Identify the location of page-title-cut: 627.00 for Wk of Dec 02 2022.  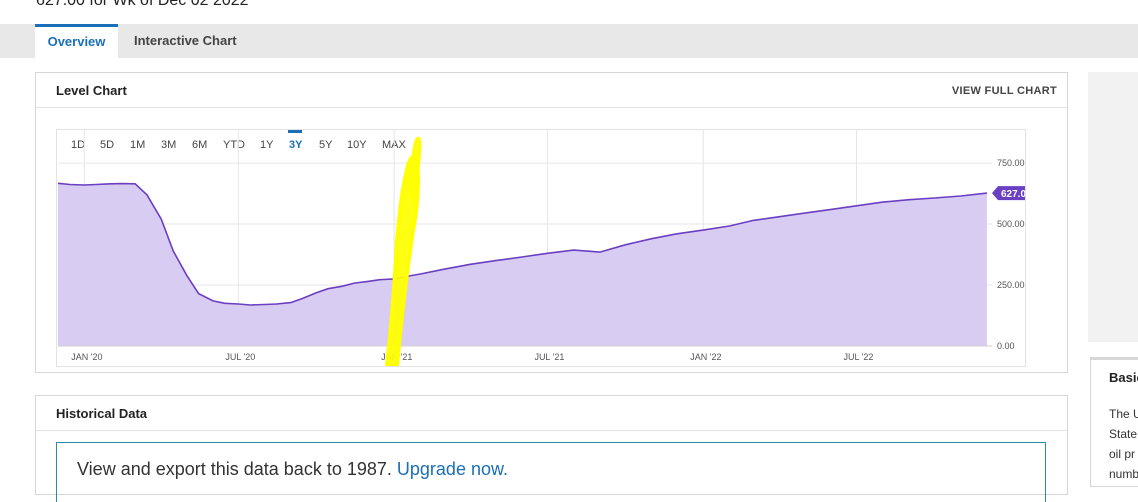
(142, 4).